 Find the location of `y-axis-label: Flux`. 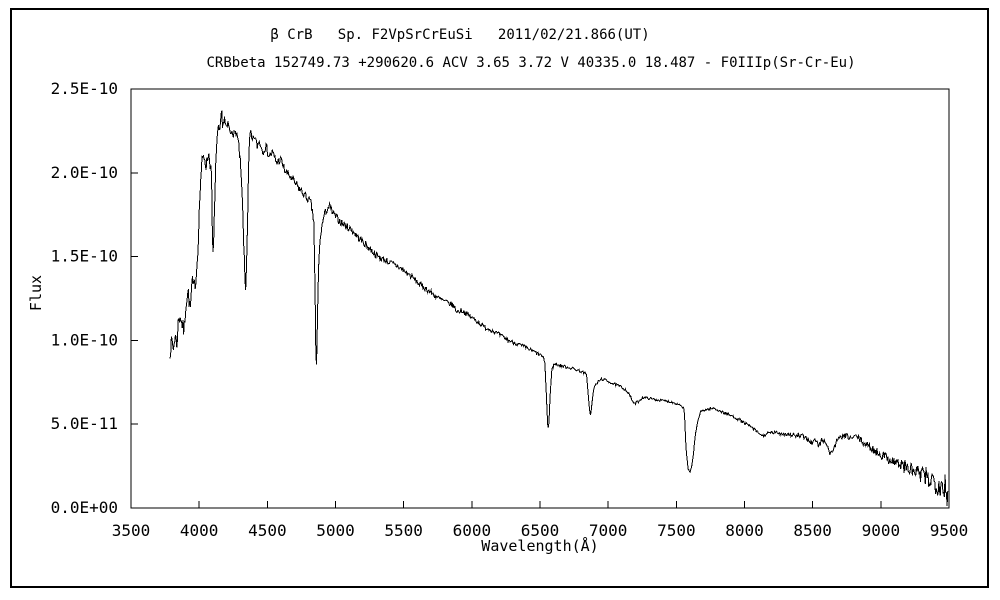

y-axis-label: Flux is located at coordinates (36, 293).